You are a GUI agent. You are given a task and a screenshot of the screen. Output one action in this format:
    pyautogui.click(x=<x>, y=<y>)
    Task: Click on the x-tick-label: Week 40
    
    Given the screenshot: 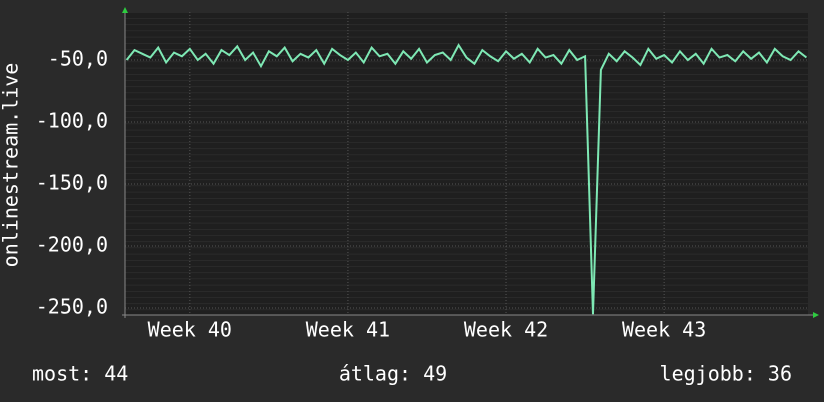 What is the action you would take?
    pyautogui.click(x=190, y=330)
    